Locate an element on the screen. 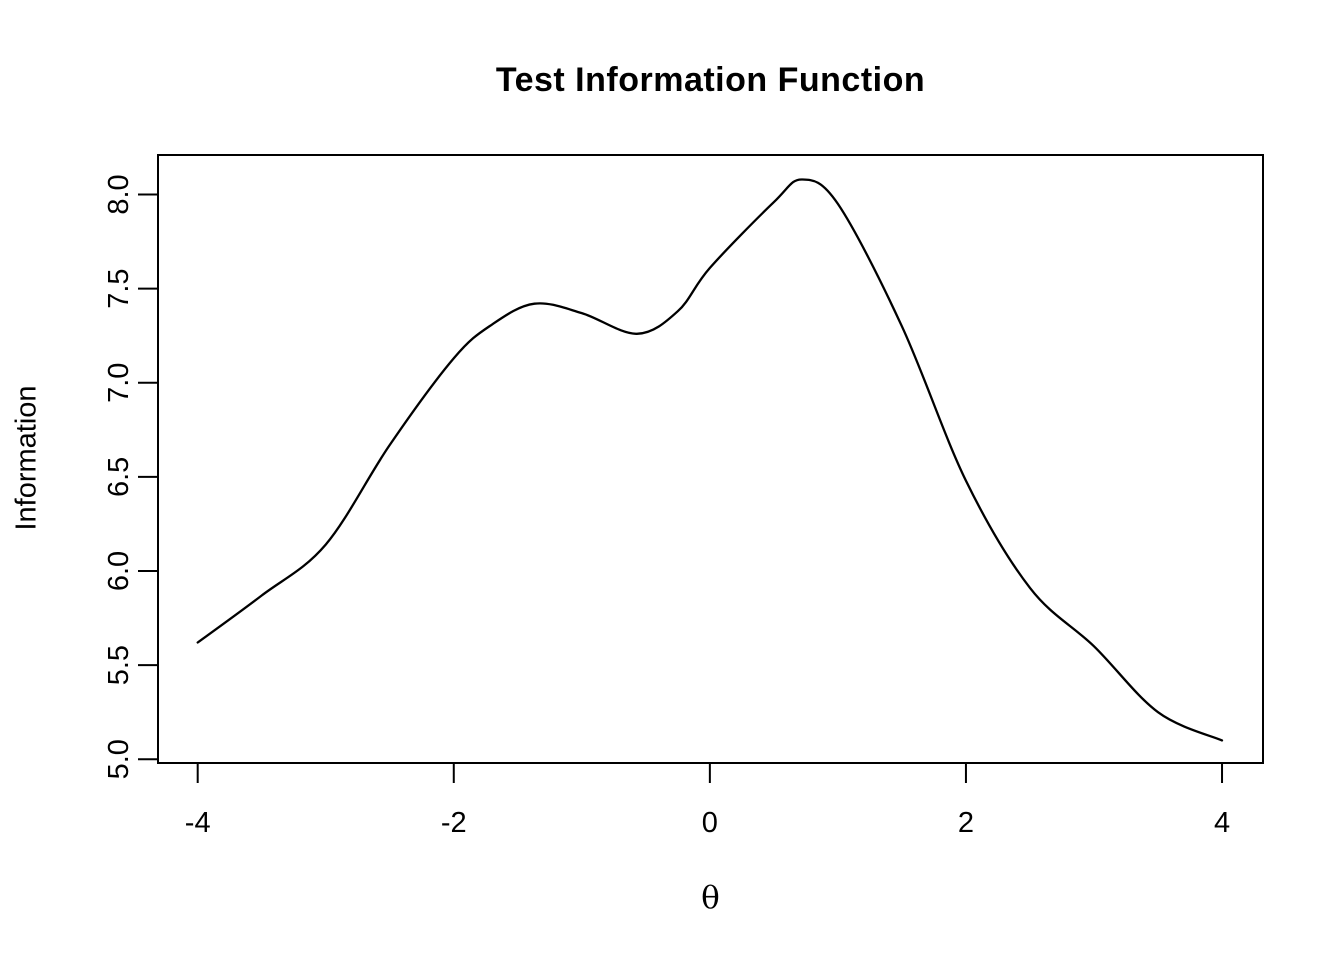 This screenshot has width=1344, height=960. x-tick-label: -4 is located at coordinates (198, 823).